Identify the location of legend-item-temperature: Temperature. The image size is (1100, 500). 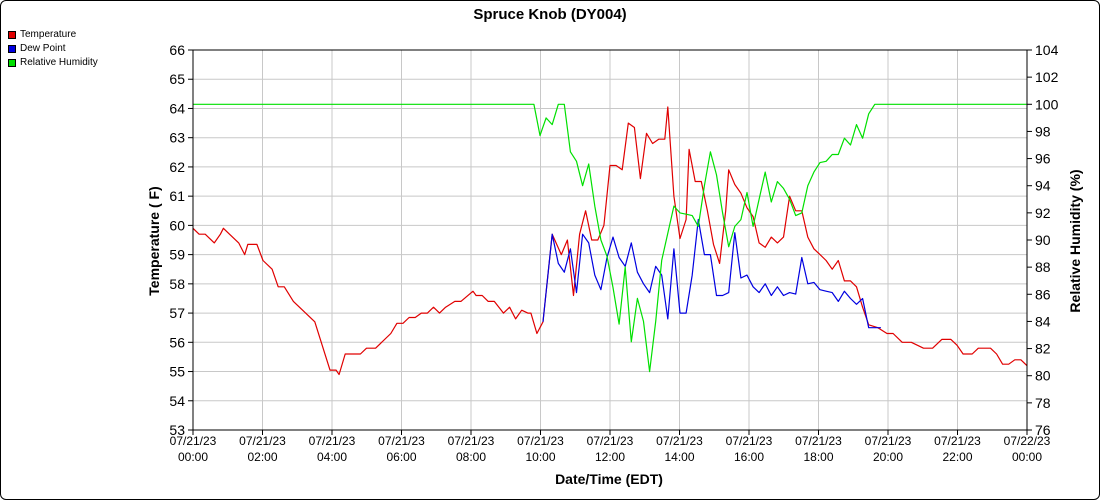
(53, 35).